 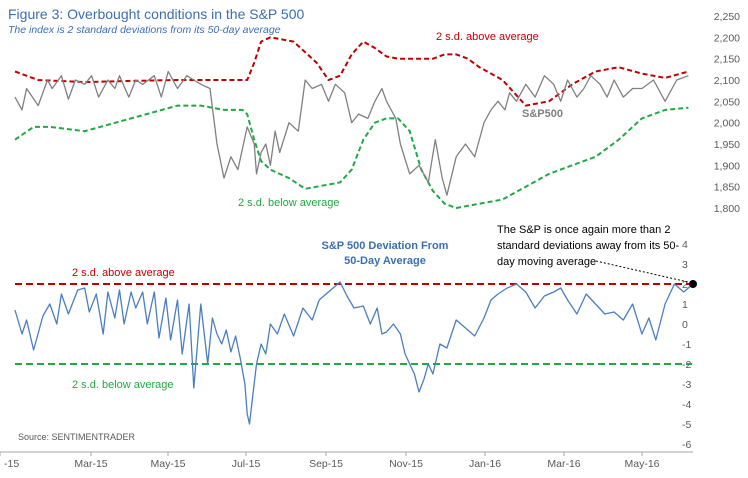 What do you see at coordinates (542, 114) in the screenshot?
I see `annotation-sp500-label: S&P500` at bounding box center [542, 114].